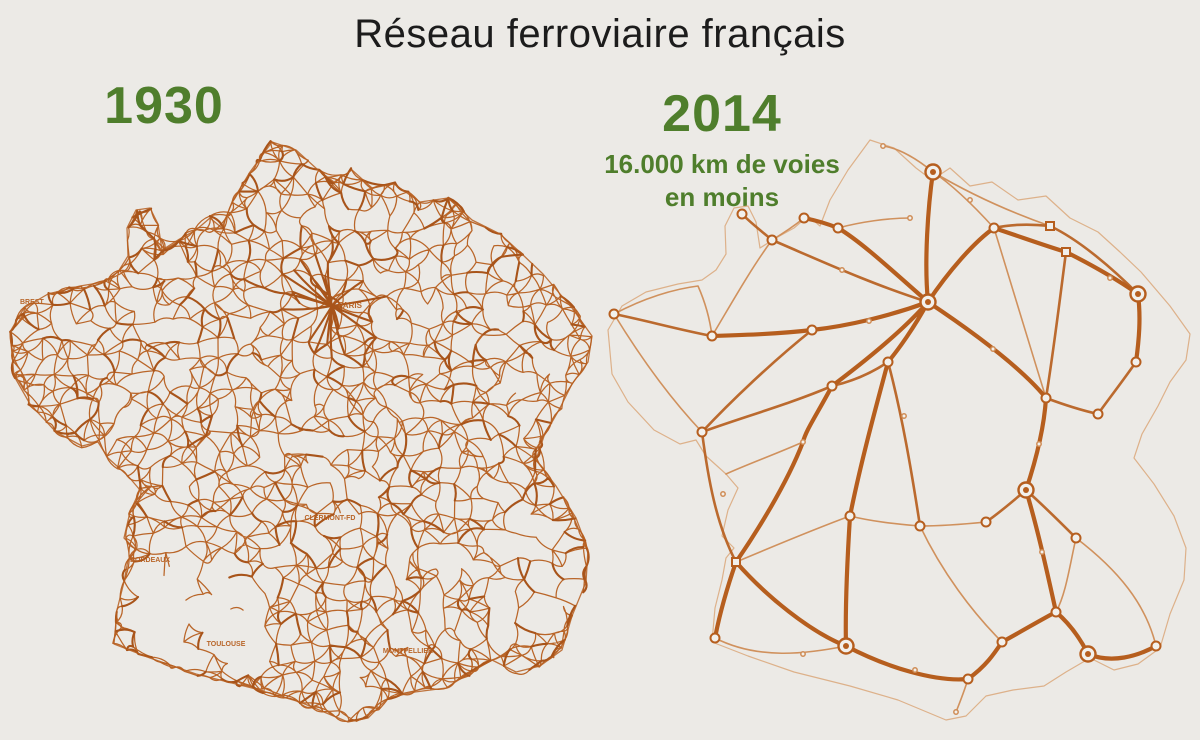  I want to click on city-label-toulouse: TOULOUSE, so click(226, 644).